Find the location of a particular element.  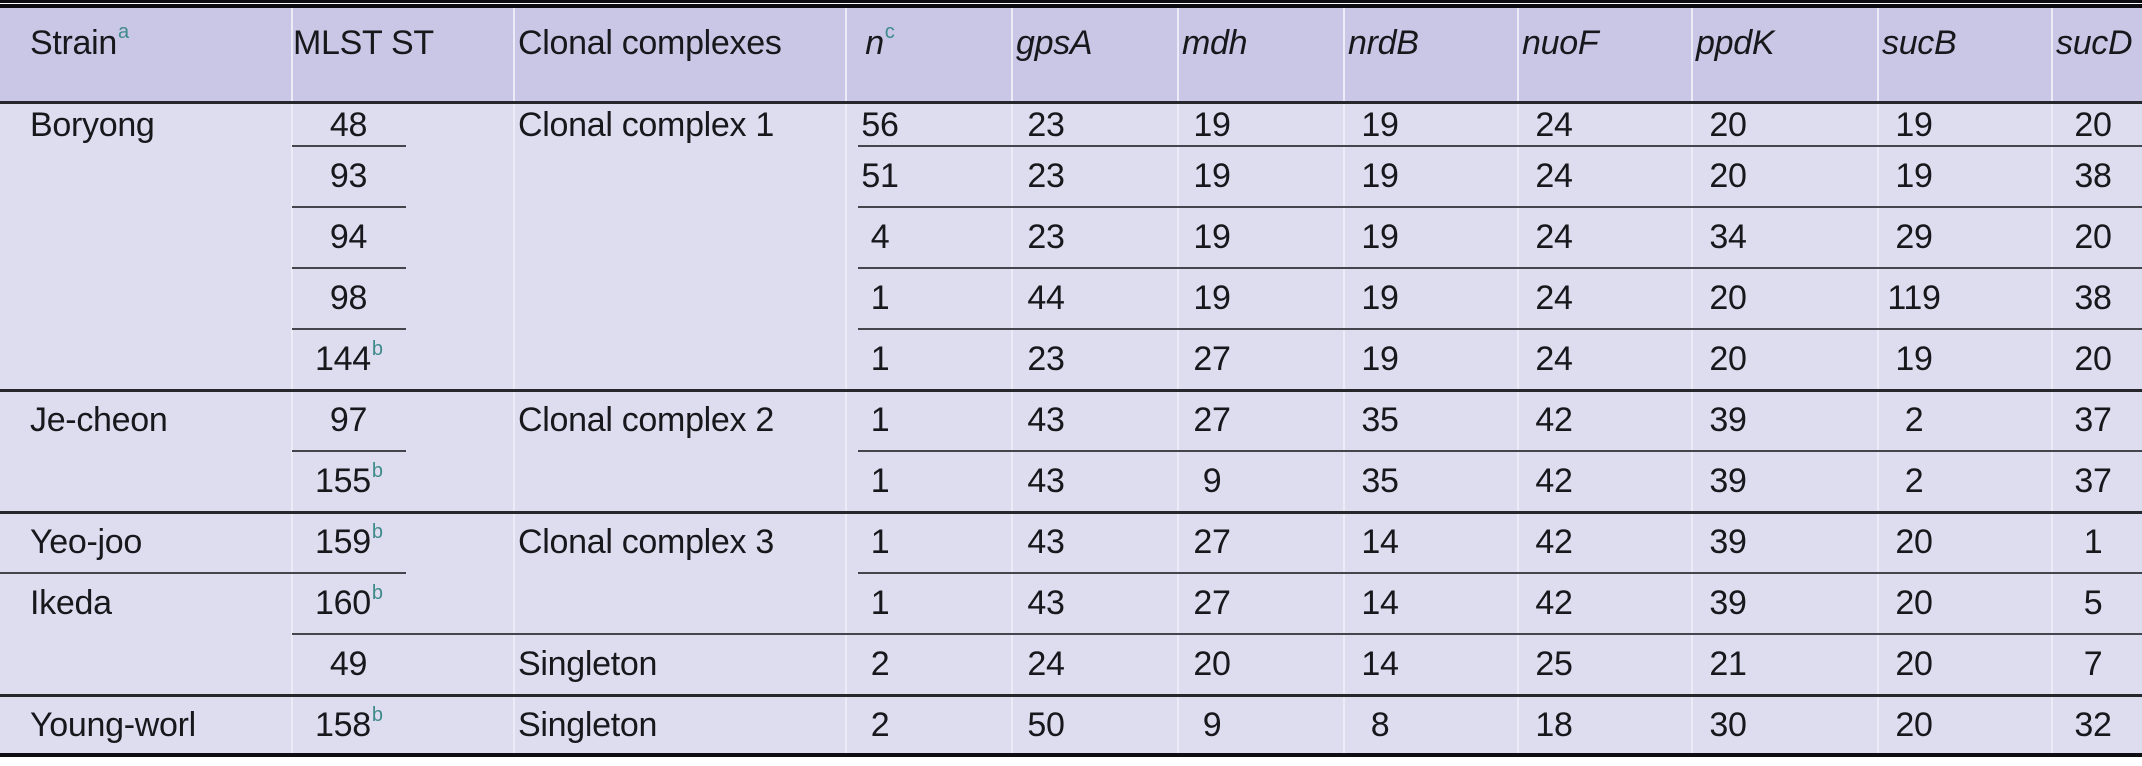

st-value: 49 is located at coordinates (348, 664).